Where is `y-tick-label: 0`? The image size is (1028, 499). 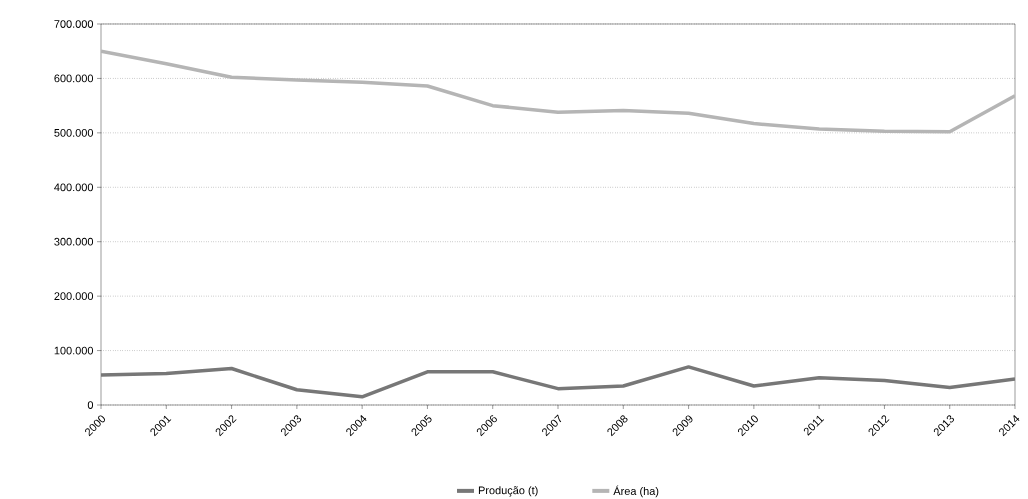 y-tick-label: 0 is located at coordinates (90, 405).